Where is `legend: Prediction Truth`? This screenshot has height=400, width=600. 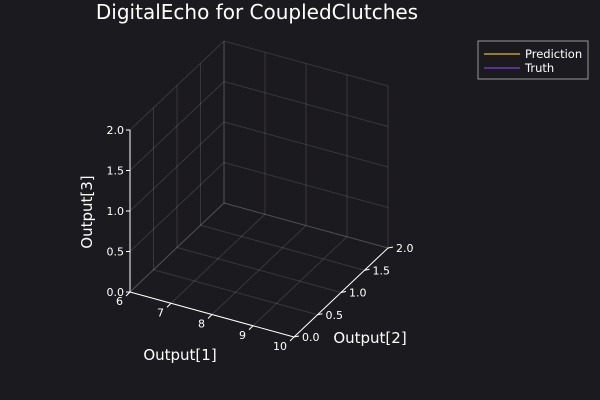
legend: Prediction Truth is located at coordinates (533, 60).